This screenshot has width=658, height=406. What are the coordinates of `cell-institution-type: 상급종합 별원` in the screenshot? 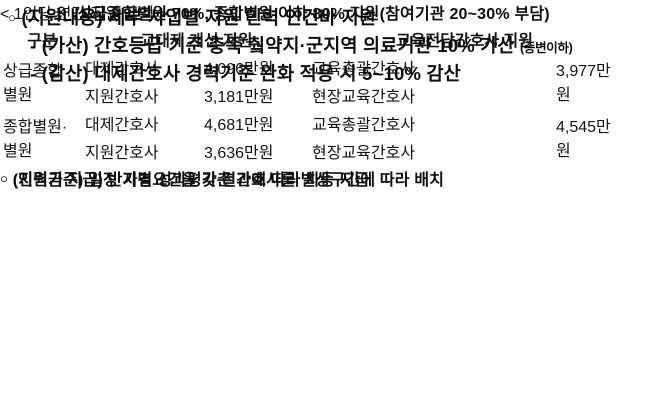 It's located at (32, 83).